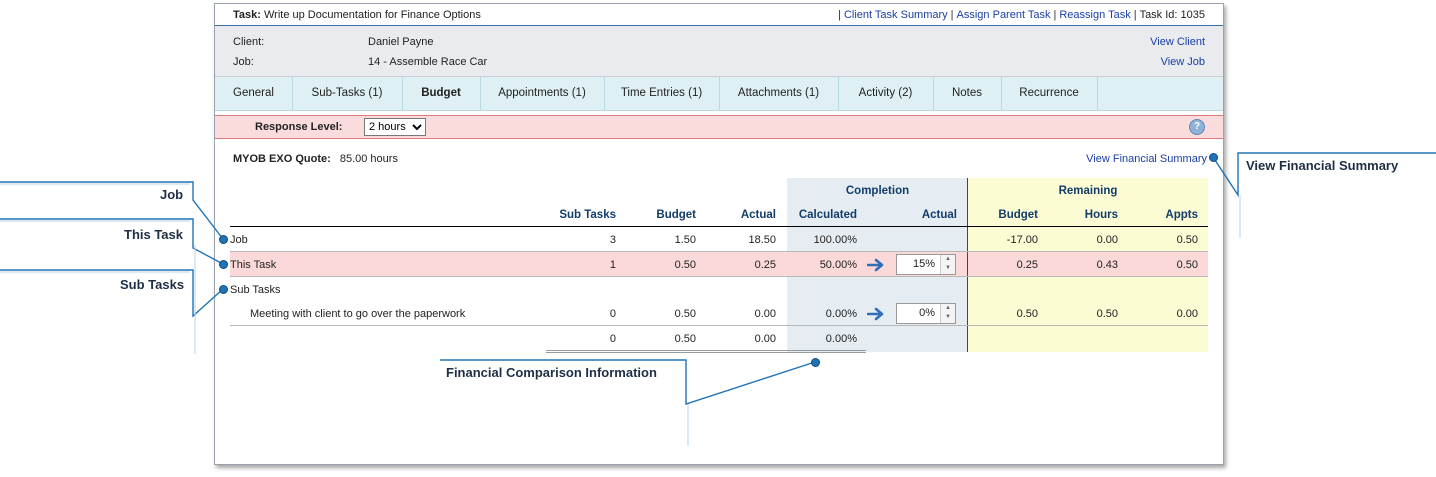 The width and height of the screenshot is (1436, 477). I want to click on row-job-calculated: 100.00%, so click(835, 240).